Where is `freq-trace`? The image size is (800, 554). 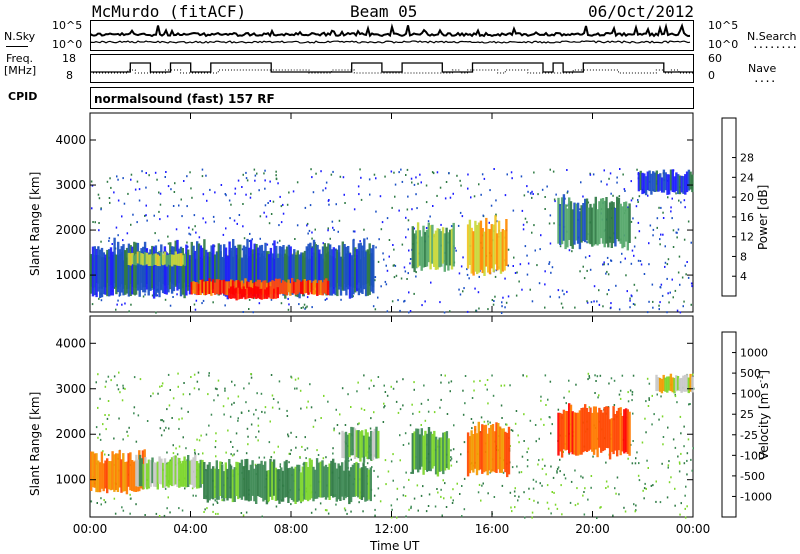
freq-trace is located at coordinates (392, 67).